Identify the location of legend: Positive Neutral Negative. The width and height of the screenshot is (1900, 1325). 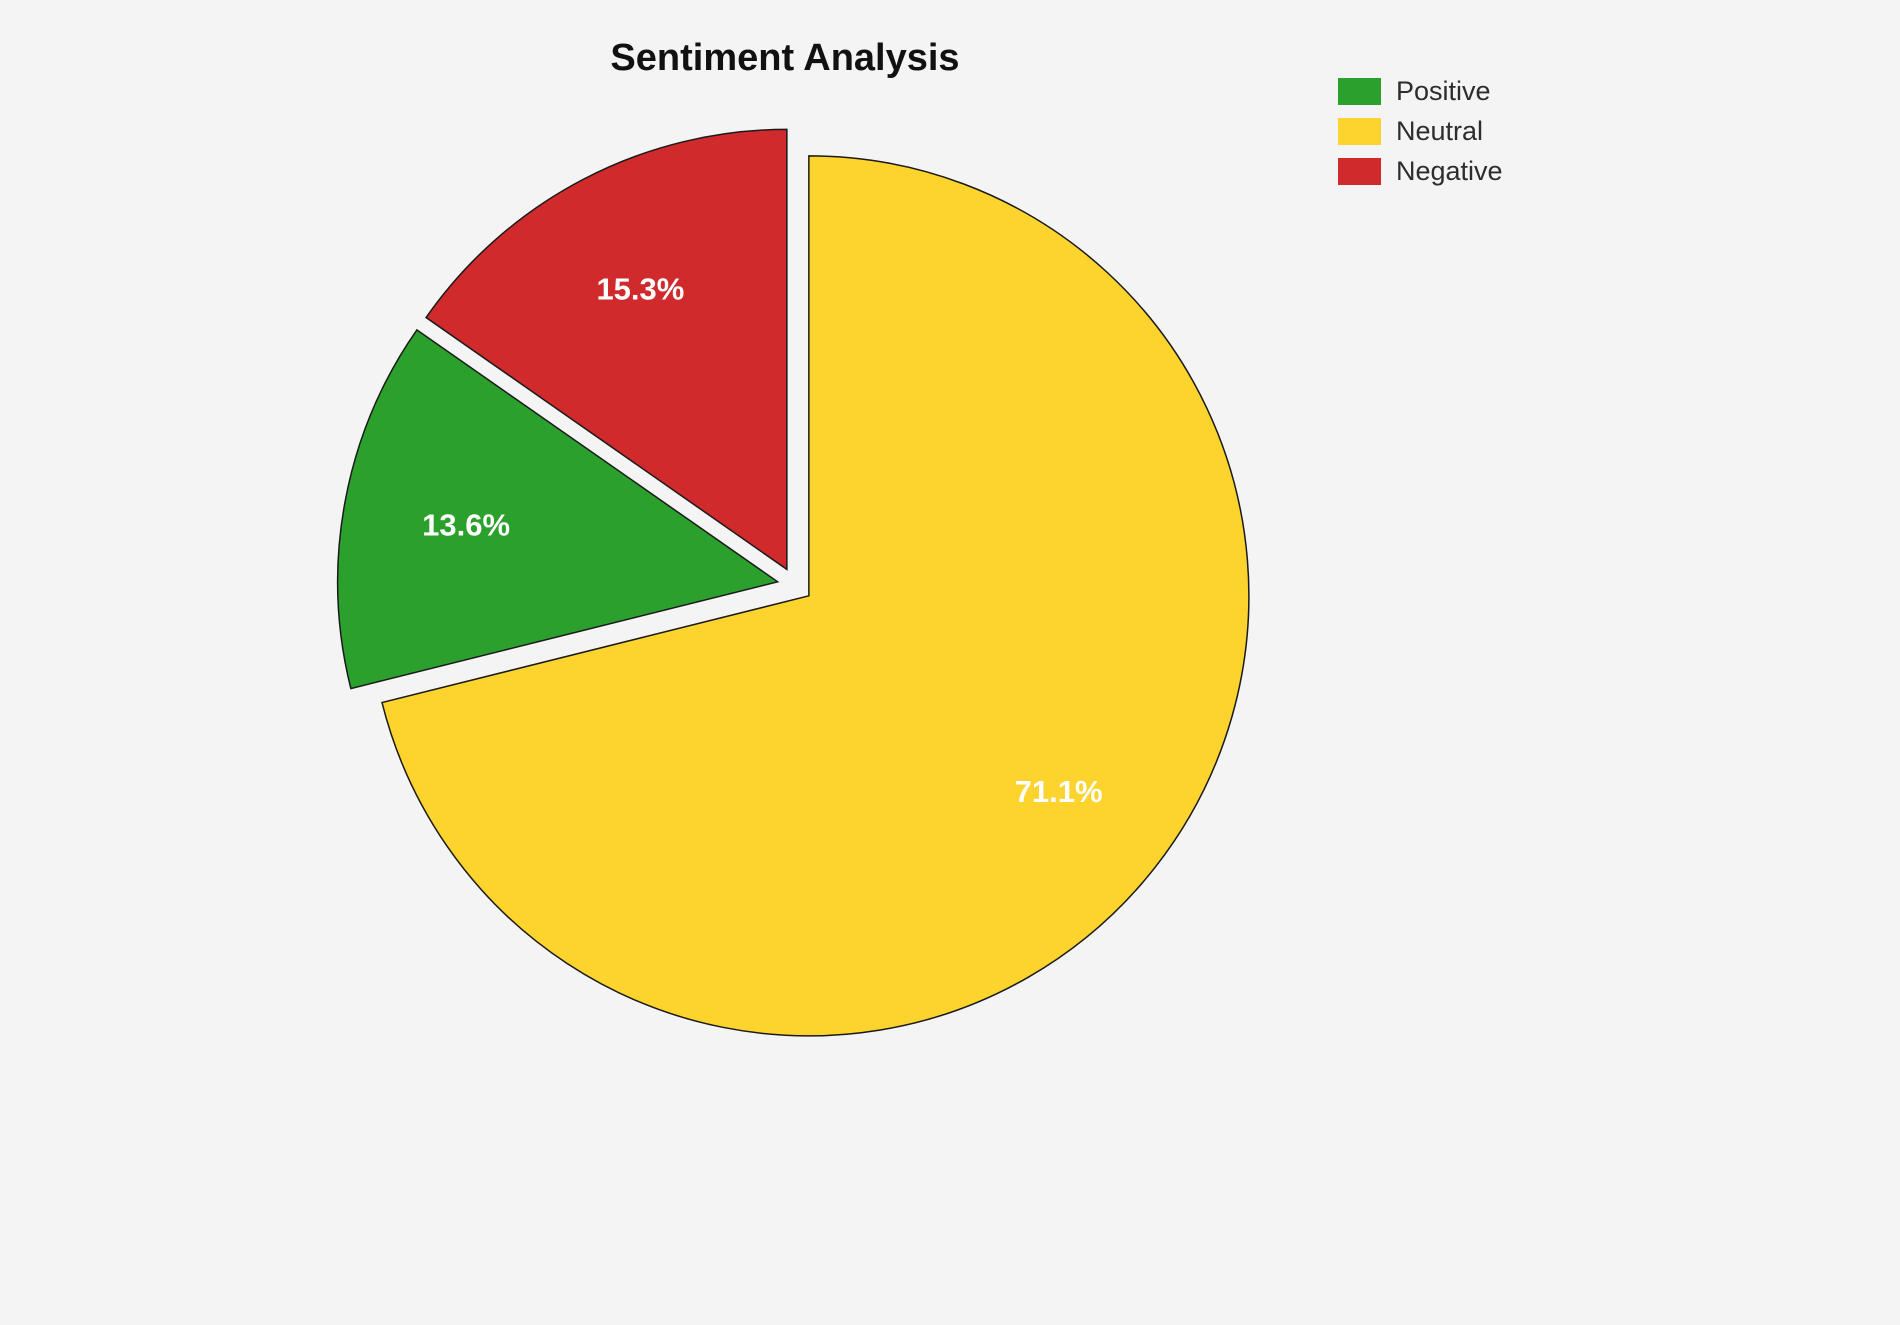
(1420, 131).